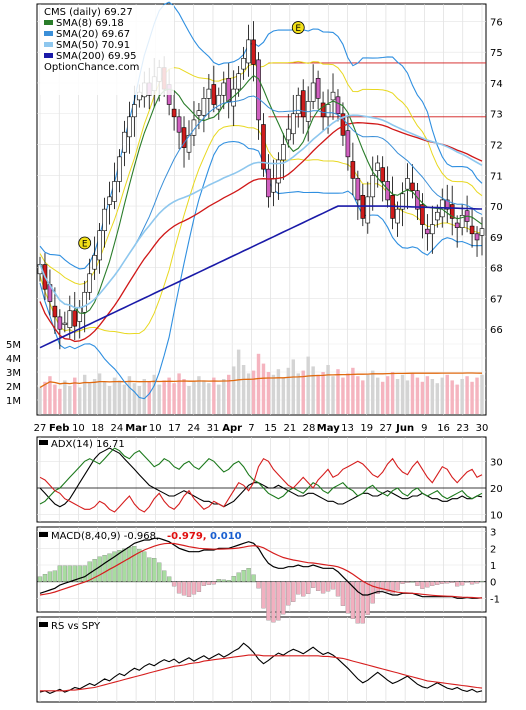  What do you see at coordinates (174, 428) in the screenshot?
I see `x-tick-label: 17` at bounding box center [174, 428].